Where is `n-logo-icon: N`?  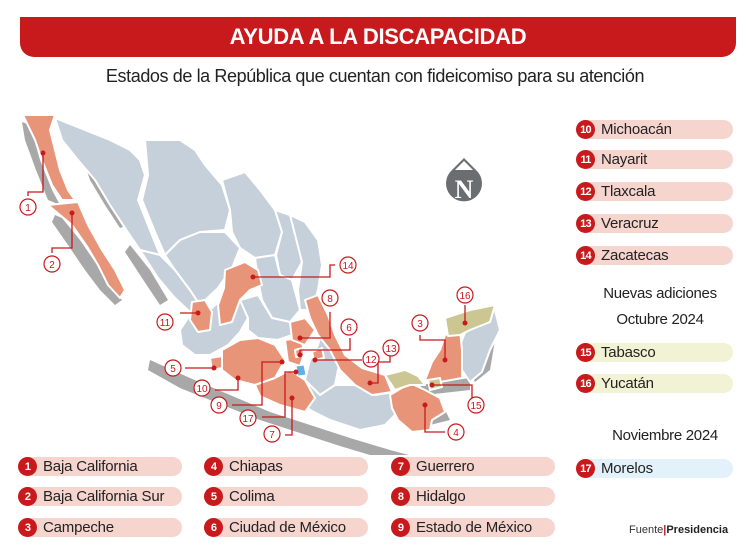 n-logo-icon: N is located at coordinates (464, 181).